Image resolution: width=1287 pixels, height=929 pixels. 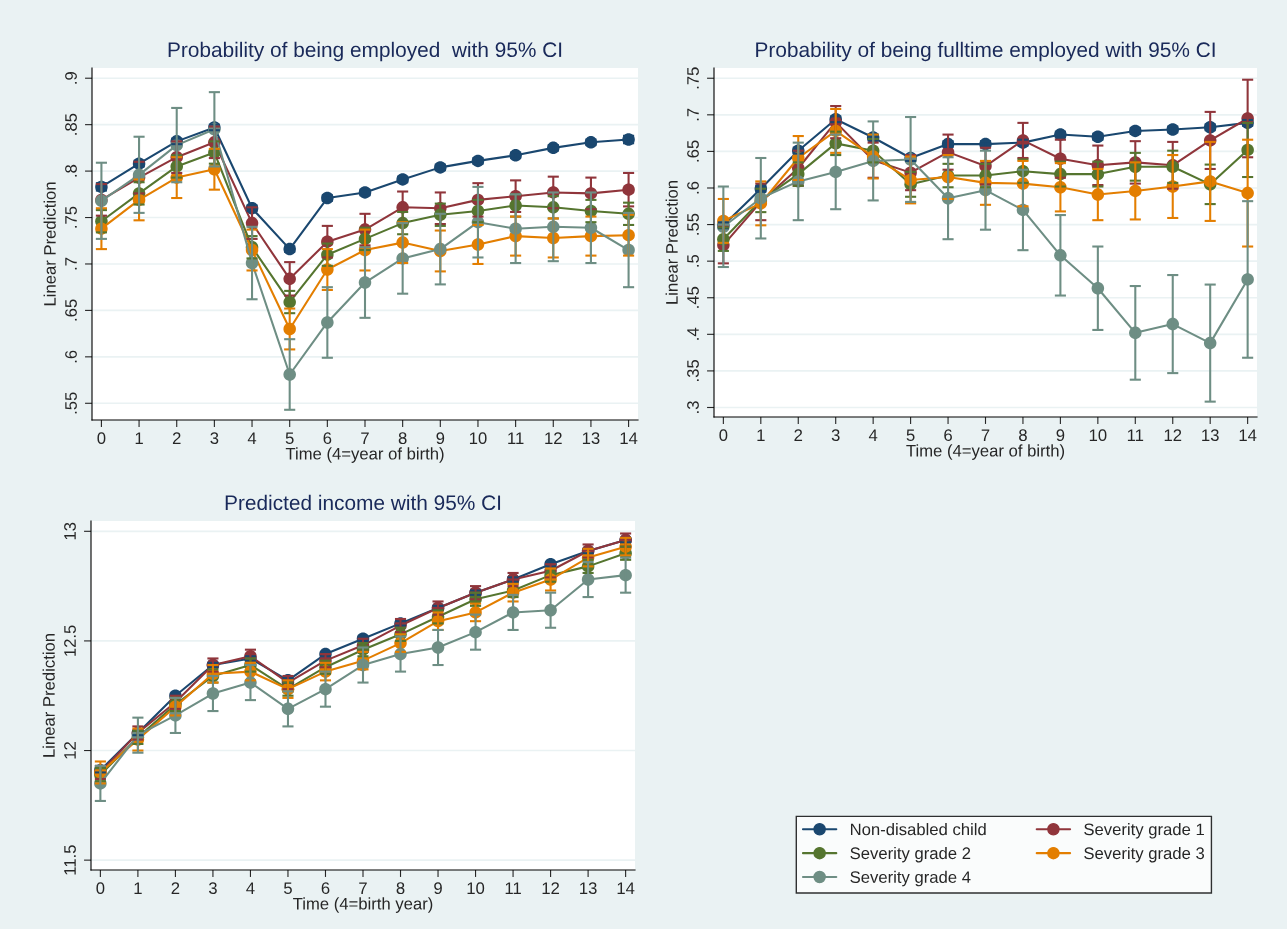 What do you see at coordinates (693, 260) in the screenshot?
I see `y-tick-label: .5` at bounding box center [693, 260].